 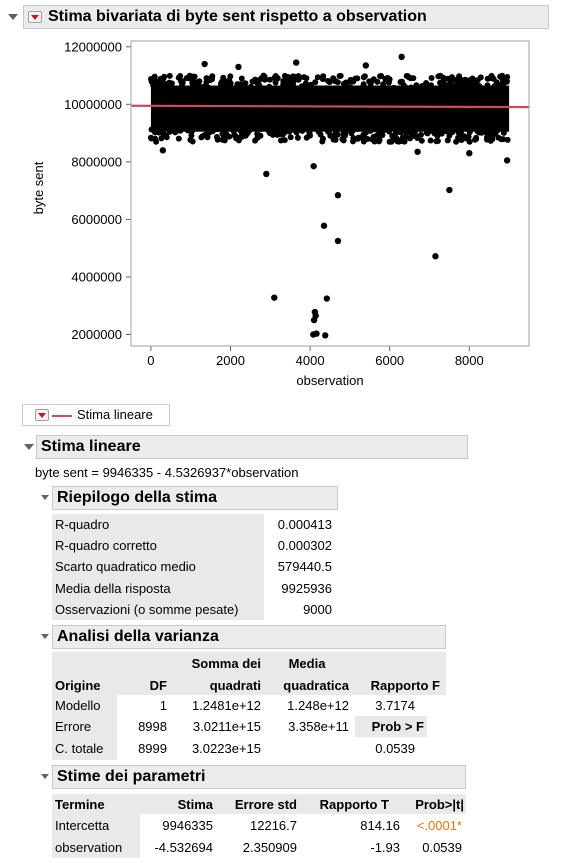 I want to click on params-collapse-icon, so click(x=45, y=776).